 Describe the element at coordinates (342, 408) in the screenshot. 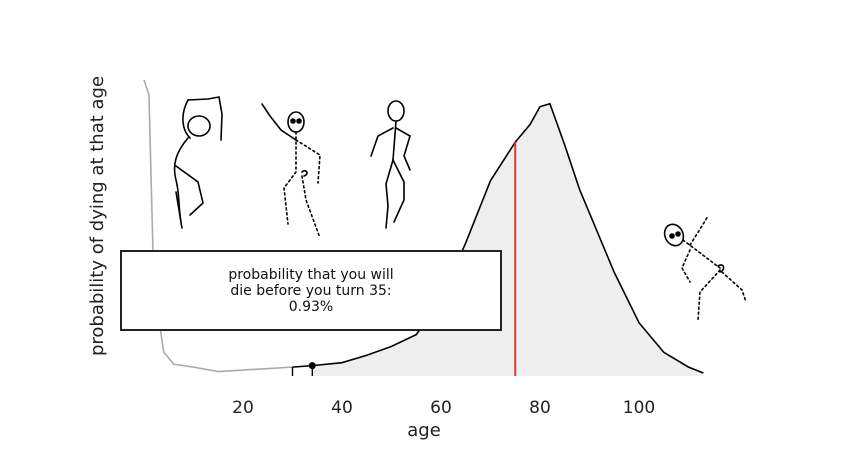

I see `x-tick-label: 40` at that location.